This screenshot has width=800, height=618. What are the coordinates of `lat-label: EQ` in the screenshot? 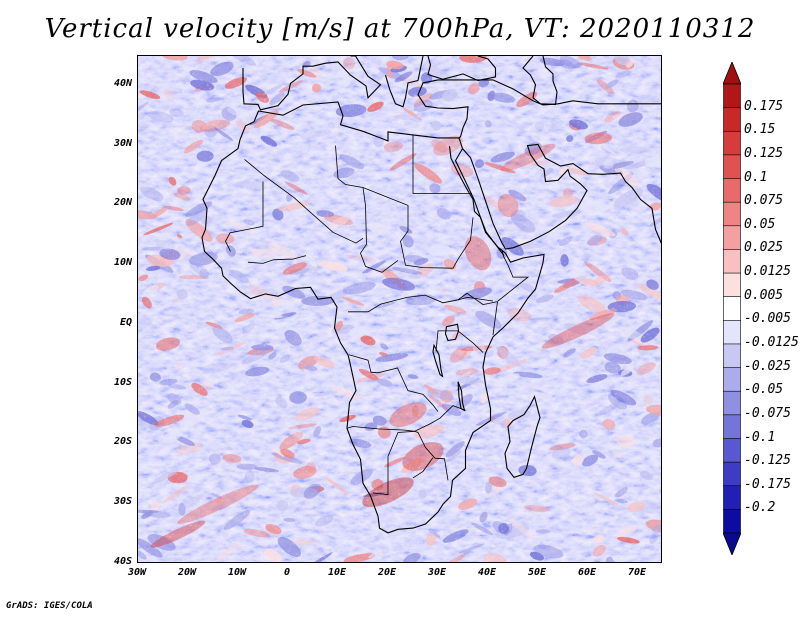 It's located at (125, 322).